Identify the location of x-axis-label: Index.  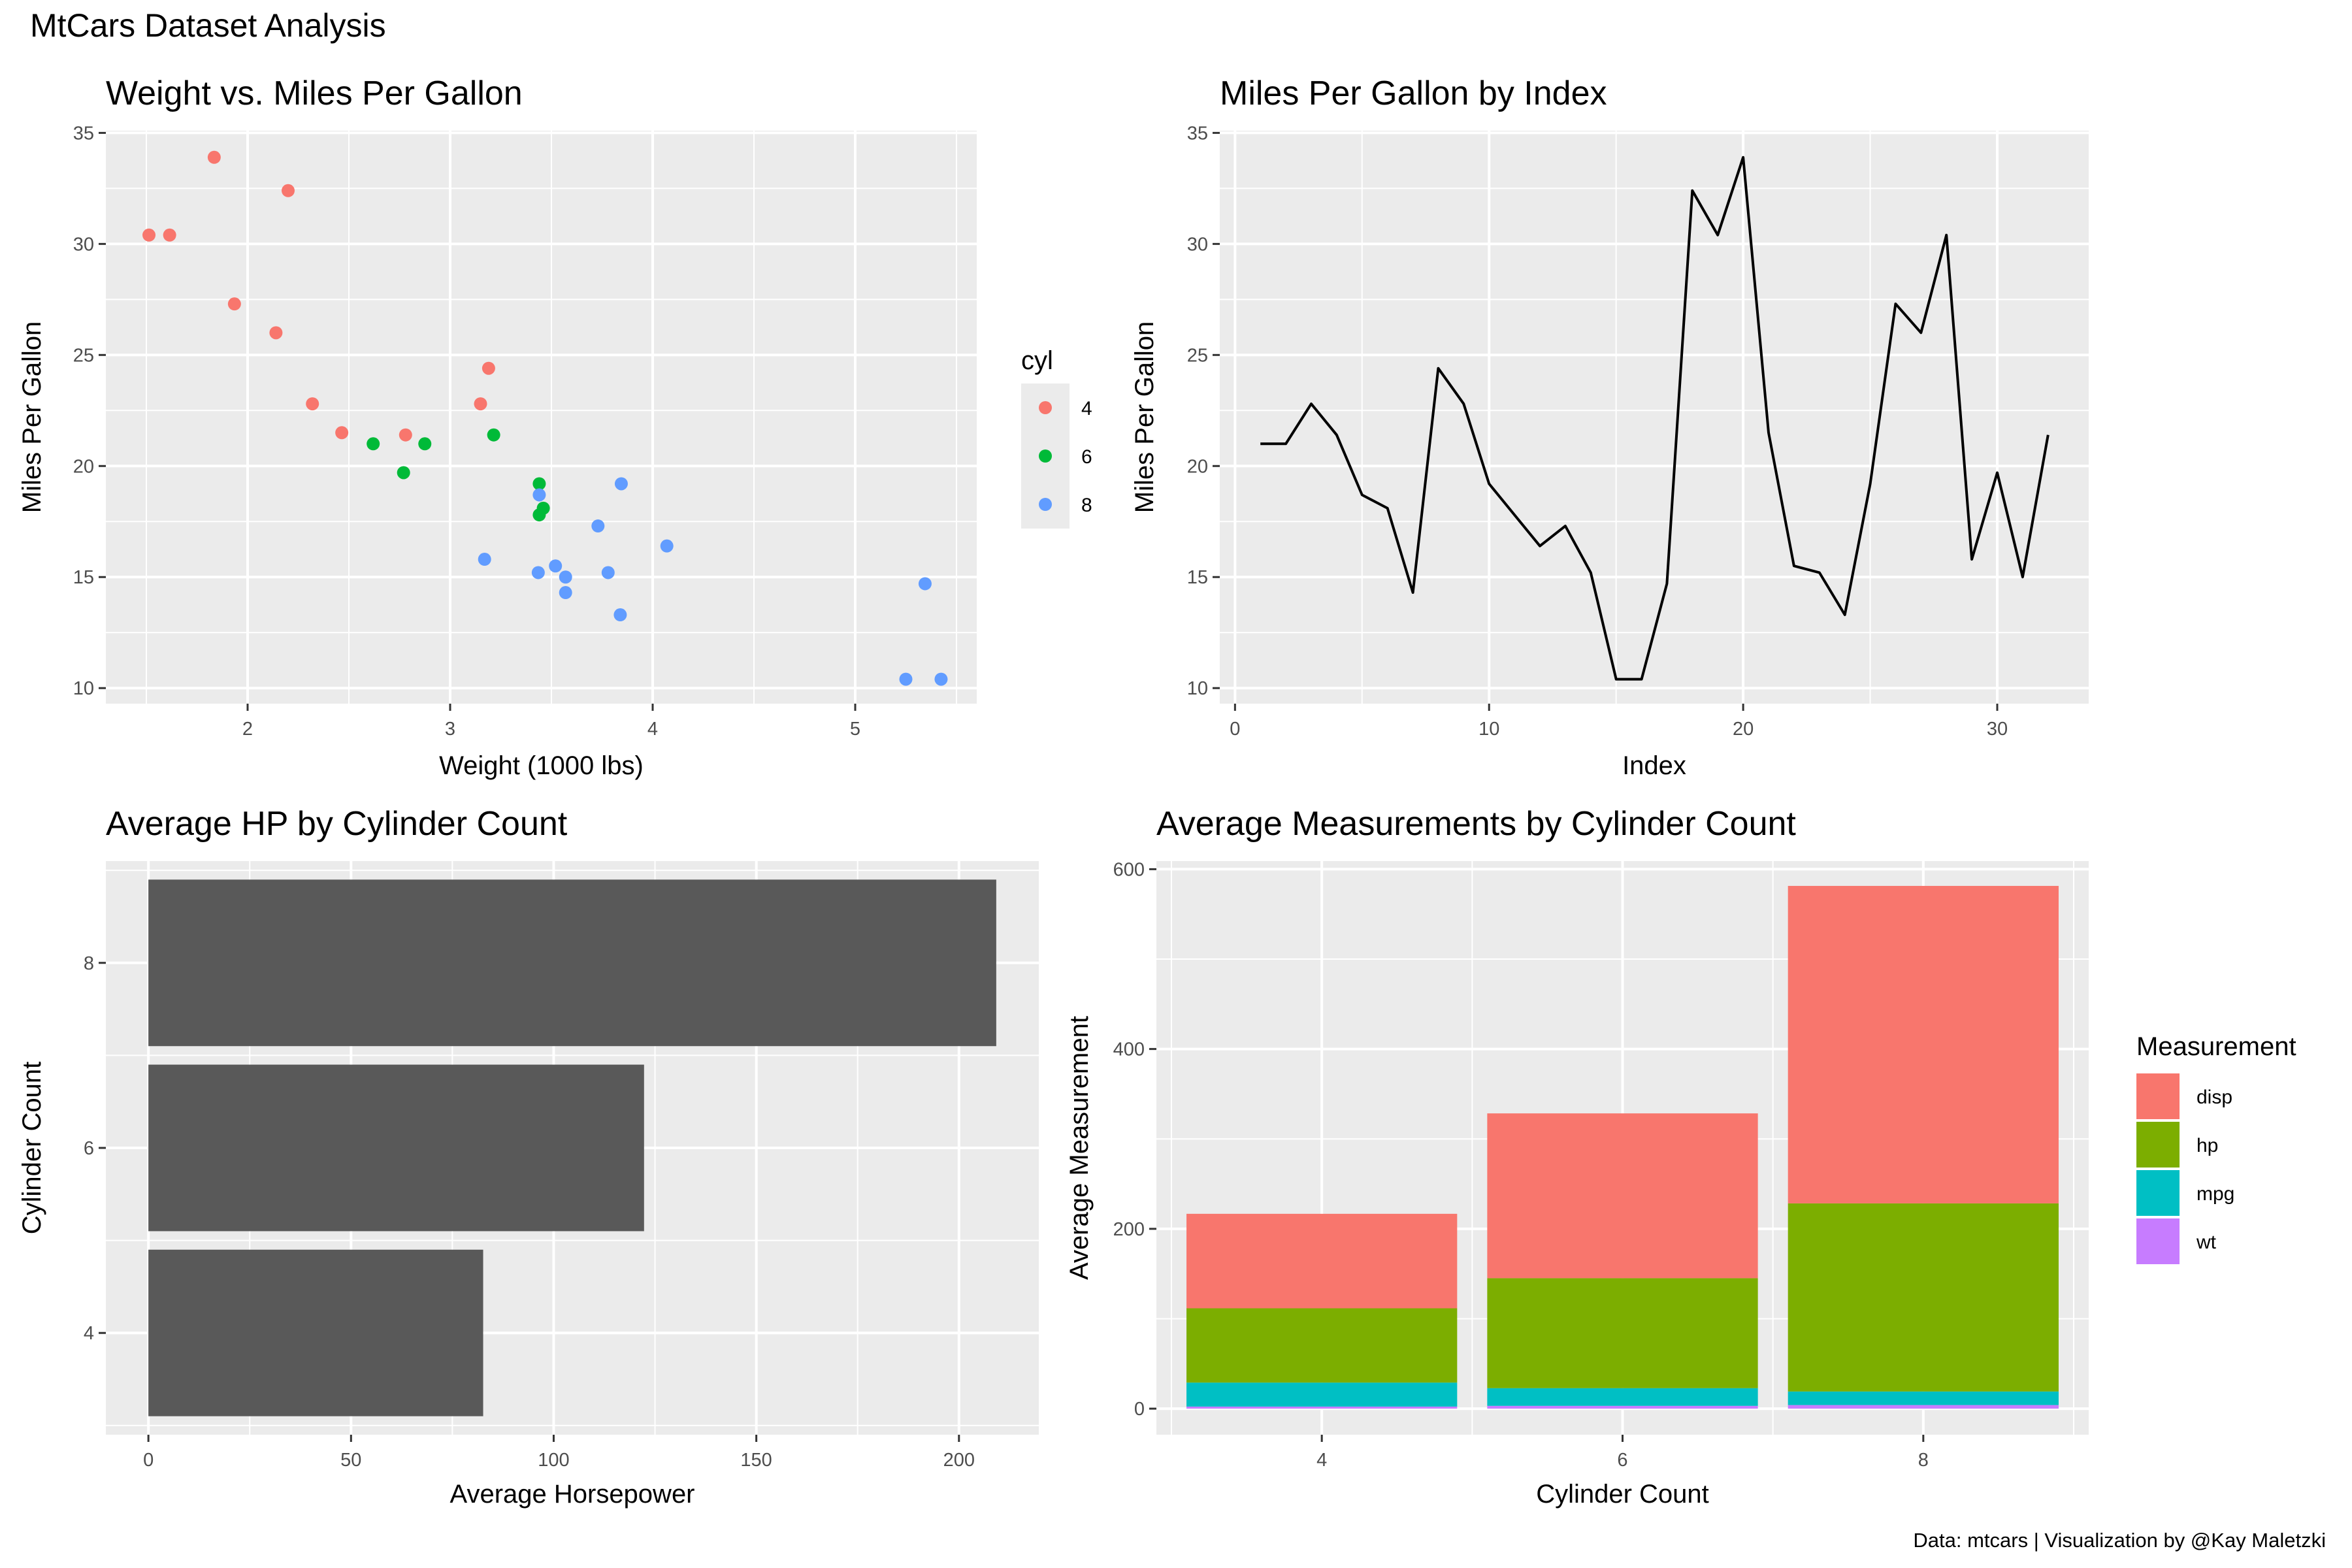
(1654, 765).